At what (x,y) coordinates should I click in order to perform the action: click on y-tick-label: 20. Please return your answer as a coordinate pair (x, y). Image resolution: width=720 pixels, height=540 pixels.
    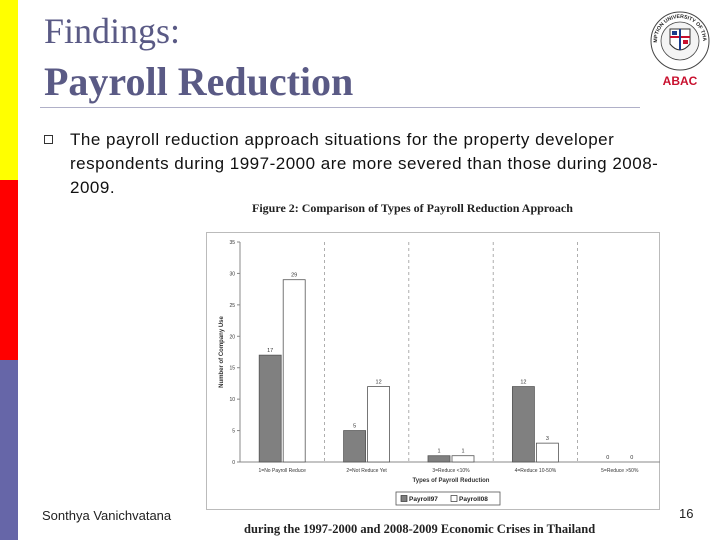
    Looking at the image, I should click on (232, 337).